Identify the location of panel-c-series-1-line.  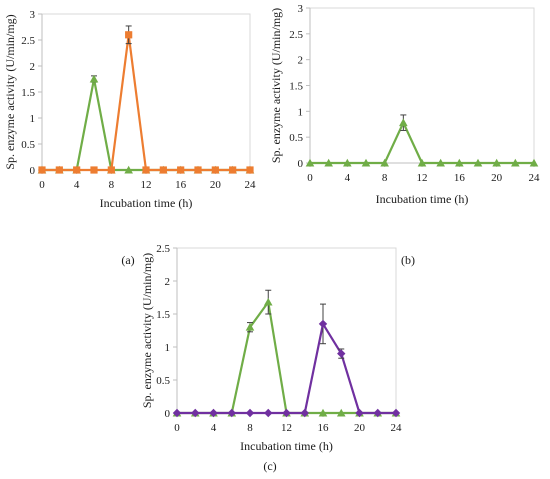
(286, 358).